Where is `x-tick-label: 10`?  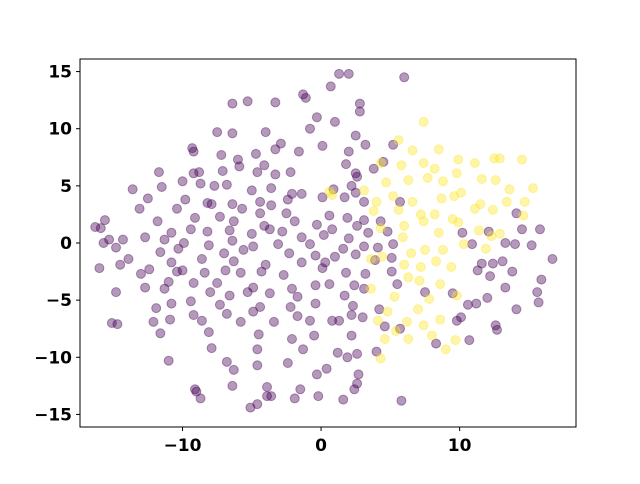 x-tick-label: 10 is located at coordinates (460, 446).